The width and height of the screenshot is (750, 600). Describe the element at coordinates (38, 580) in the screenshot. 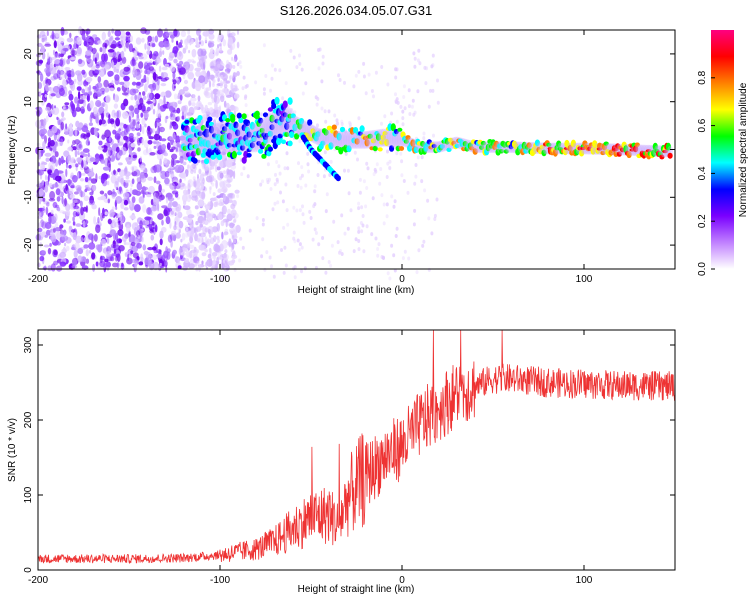

I see `snr-x-tick-label: -200` at that location.